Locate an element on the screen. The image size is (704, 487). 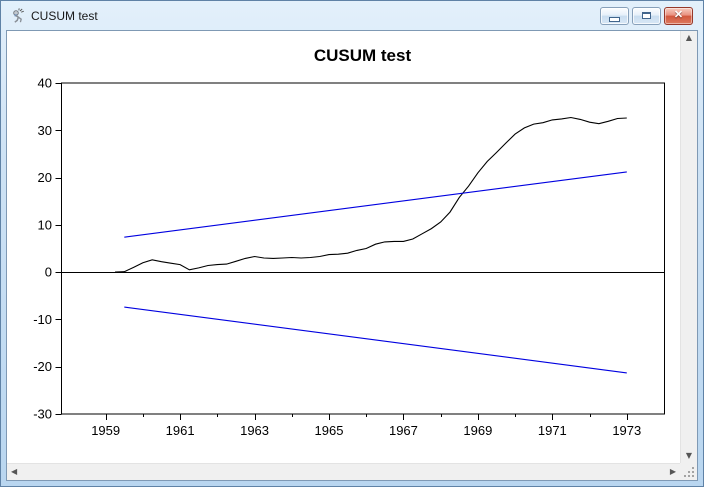
x-tick-label: 1973 is located at coordinates (626, 430).